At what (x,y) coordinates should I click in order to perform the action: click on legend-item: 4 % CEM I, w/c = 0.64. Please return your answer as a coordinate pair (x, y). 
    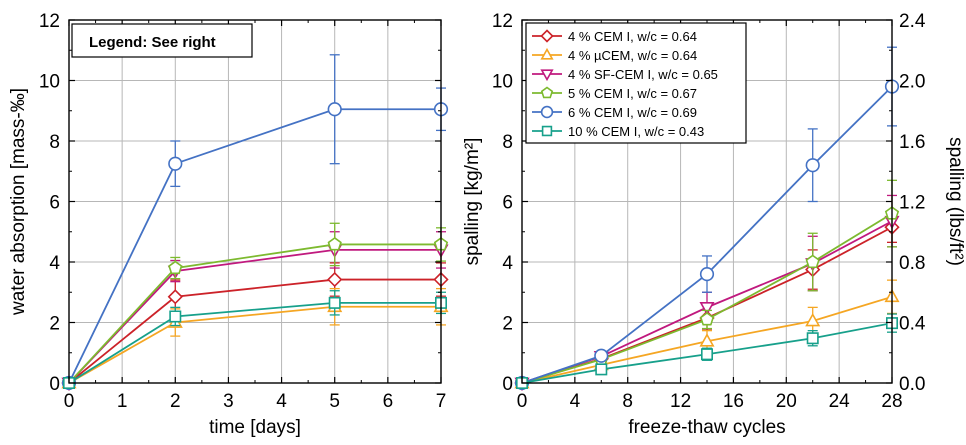
    Looking at the image, I should click on (614, 36).